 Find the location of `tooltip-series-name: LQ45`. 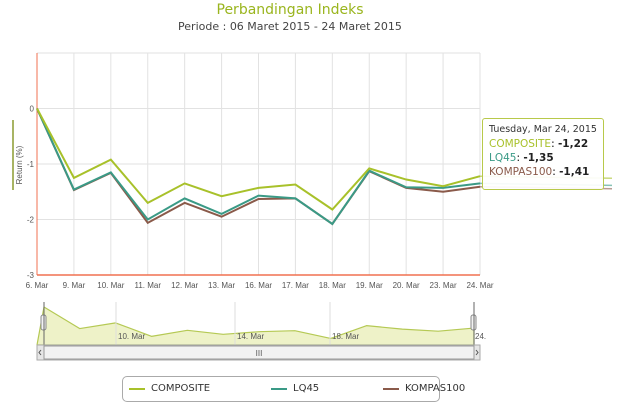

tooltip-series-name: LQ45 is located at coordinates (503, 158).